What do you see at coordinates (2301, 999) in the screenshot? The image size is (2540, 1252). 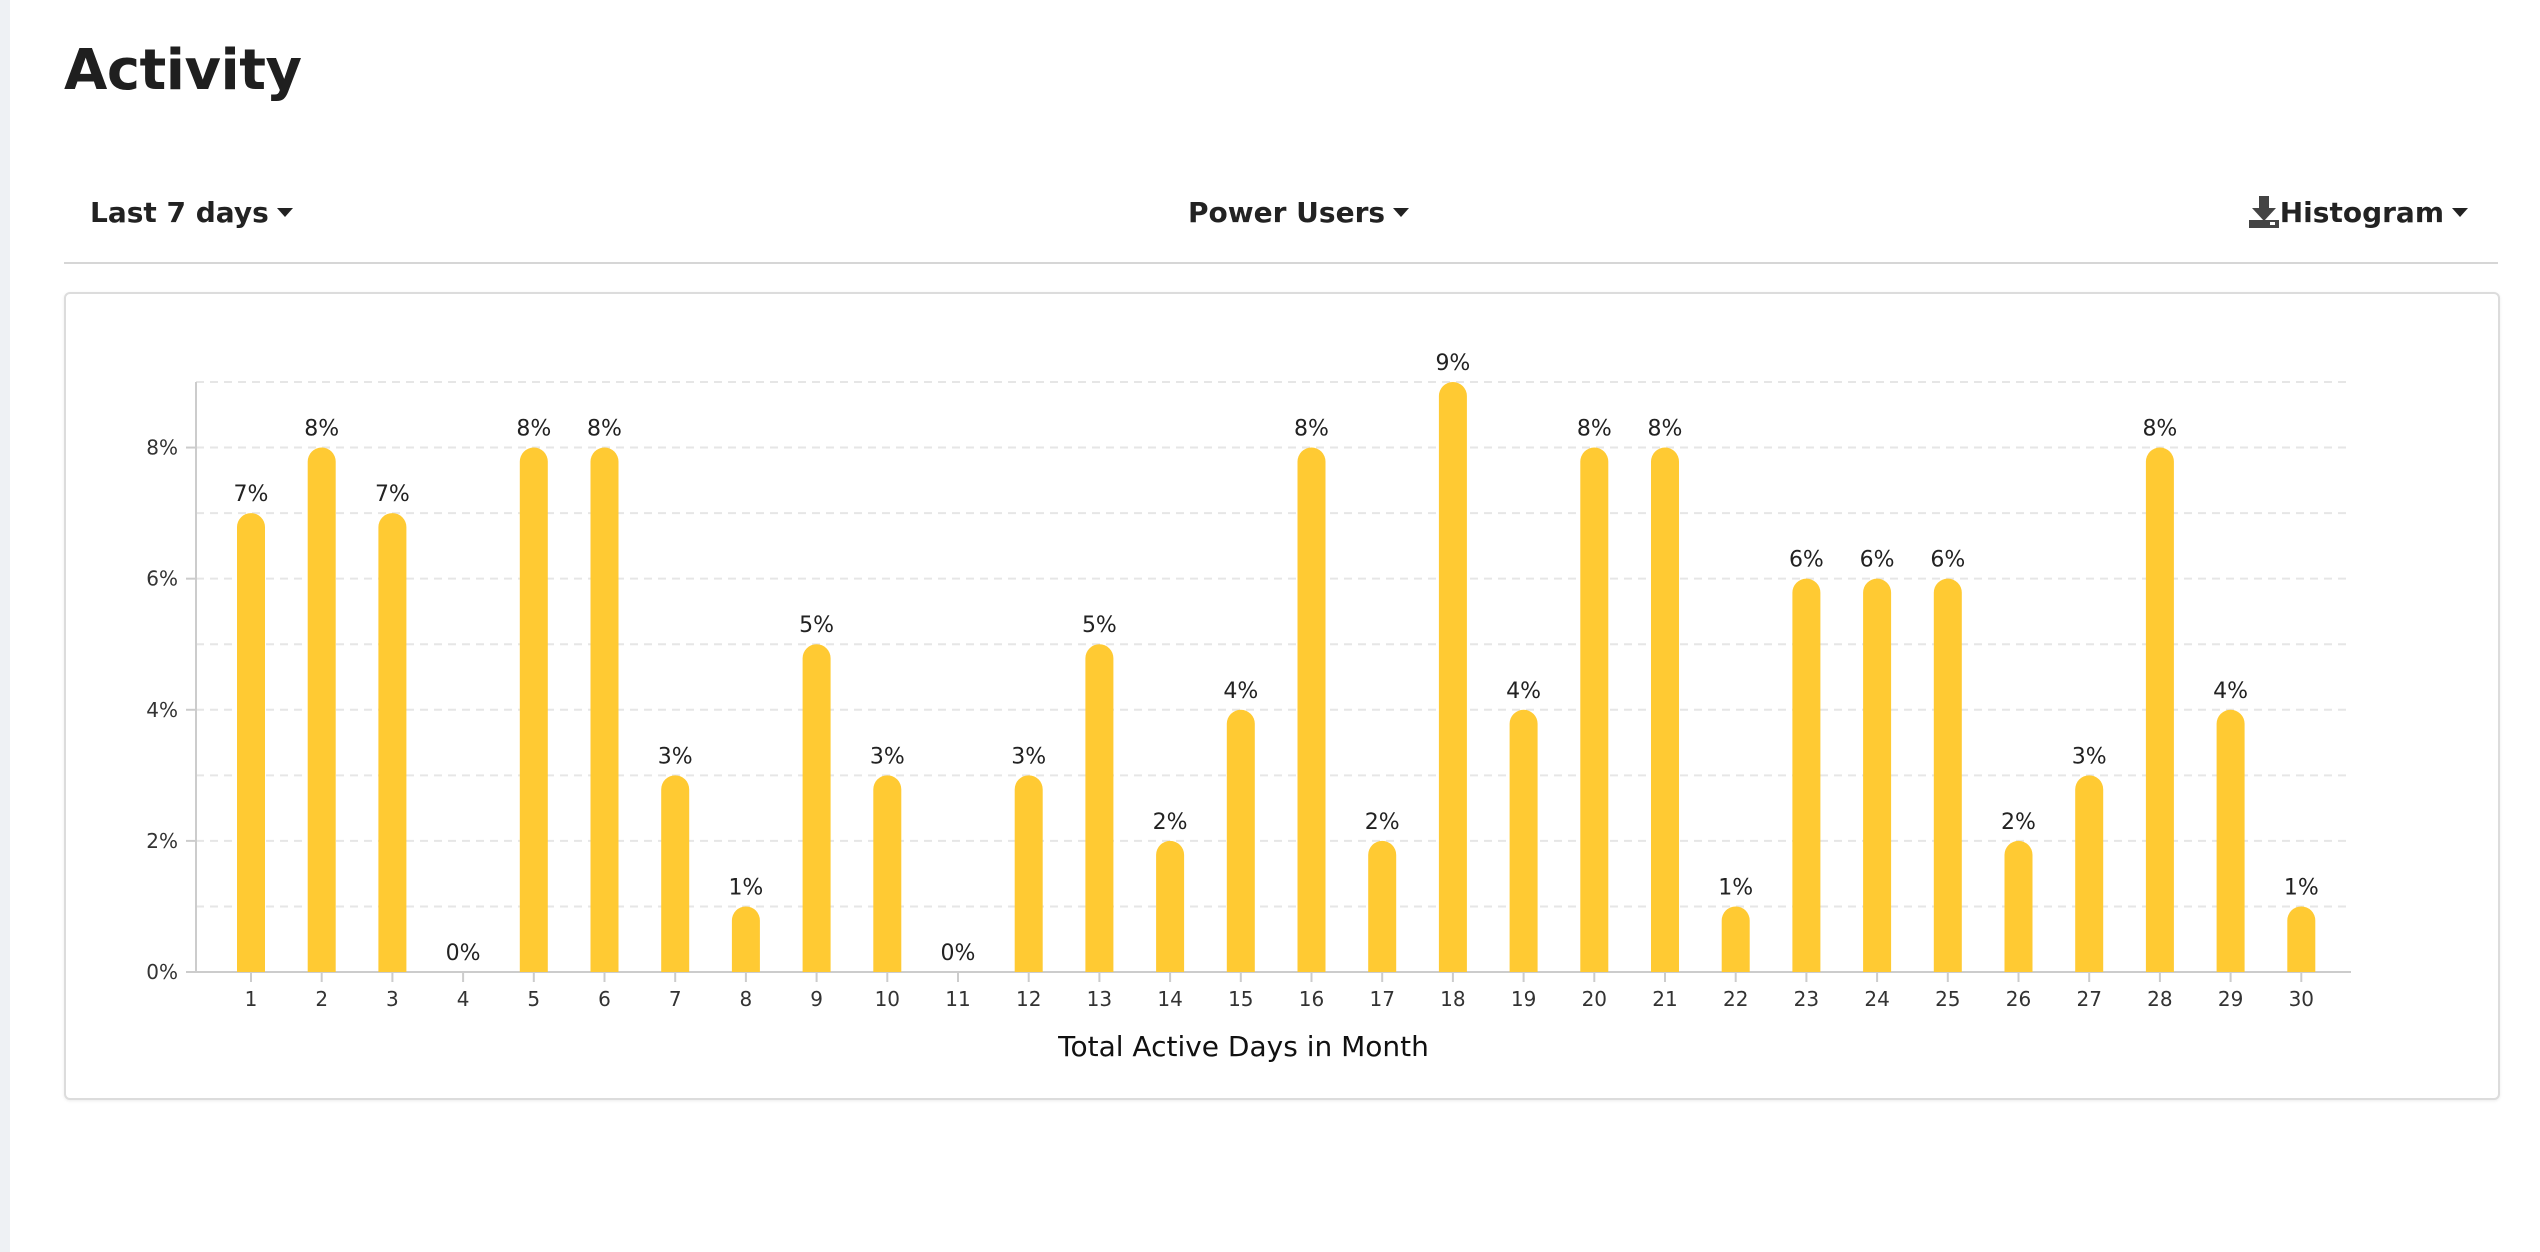 I see `x-tick-label: 30` at bounding box center [2301, 999].